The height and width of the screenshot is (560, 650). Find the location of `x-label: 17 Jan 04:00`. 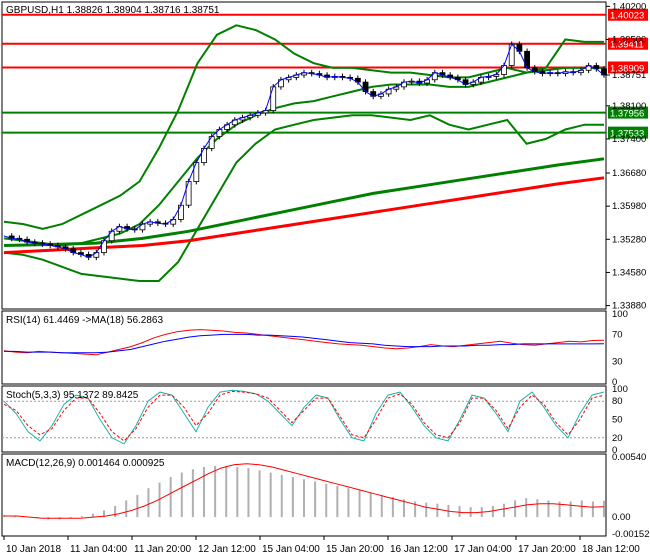

x-label: 17 Jan 04:00 is located at coordinates (483, 549).